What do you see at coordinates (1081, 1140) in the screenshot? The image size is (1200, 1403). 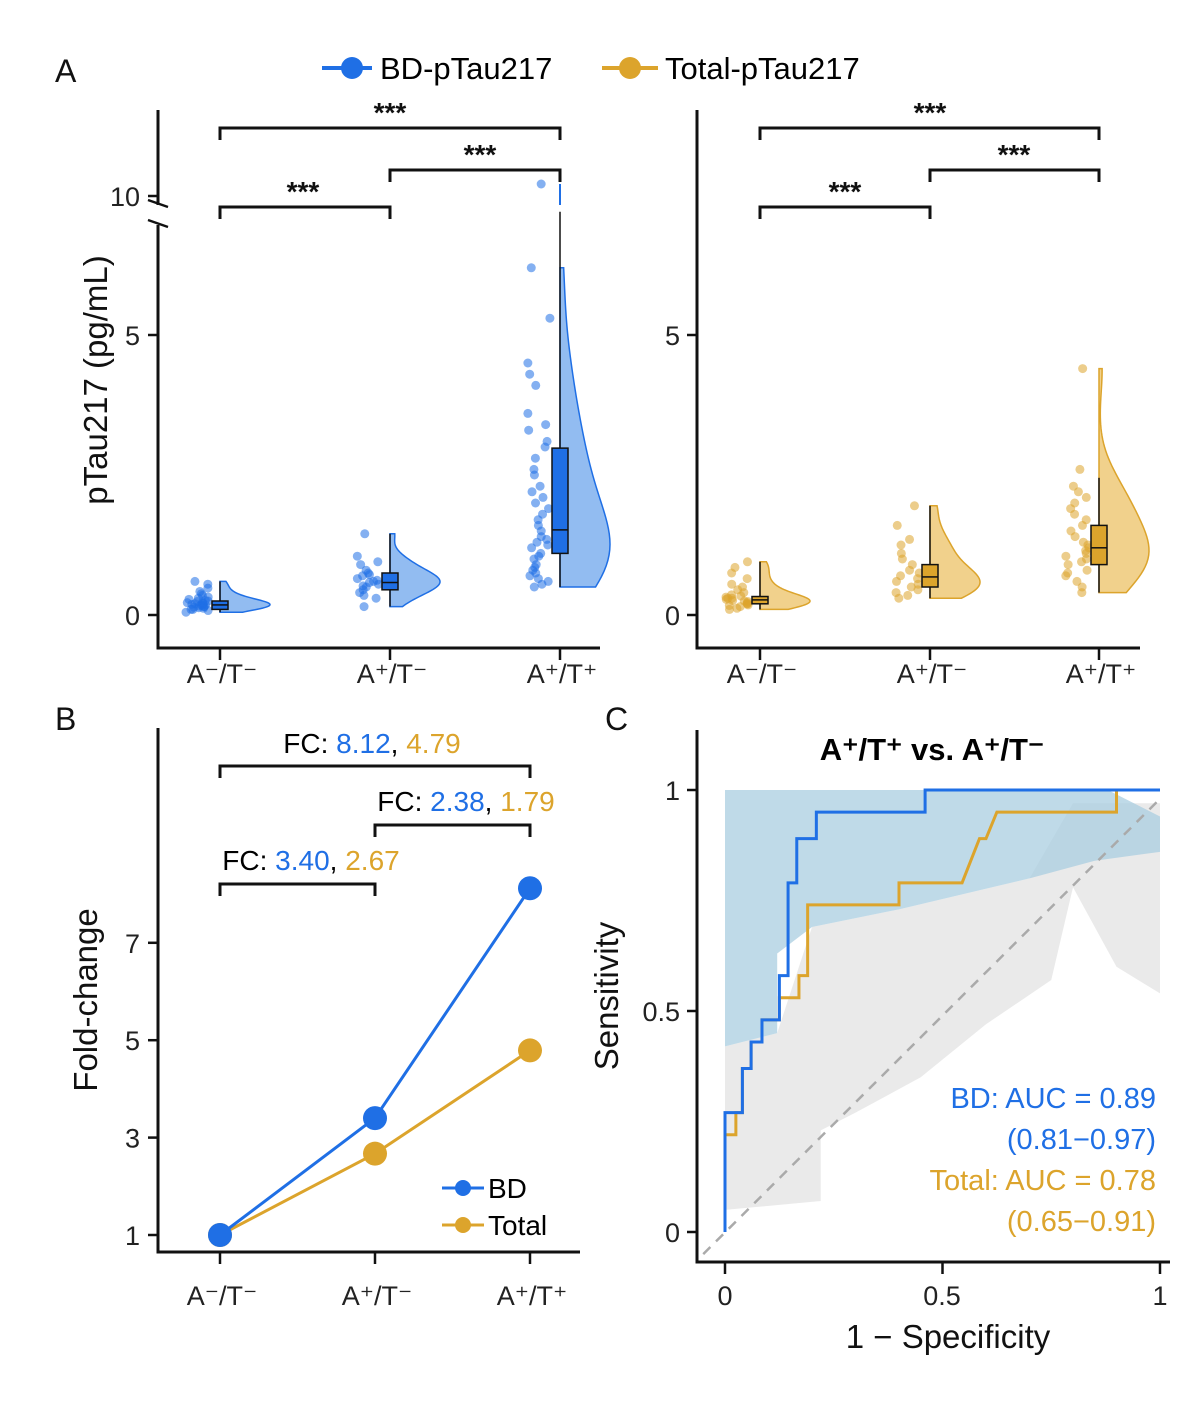 I see `auc-bd-ci: (0.81−0.97)` at bounding box center [1081, 1140].